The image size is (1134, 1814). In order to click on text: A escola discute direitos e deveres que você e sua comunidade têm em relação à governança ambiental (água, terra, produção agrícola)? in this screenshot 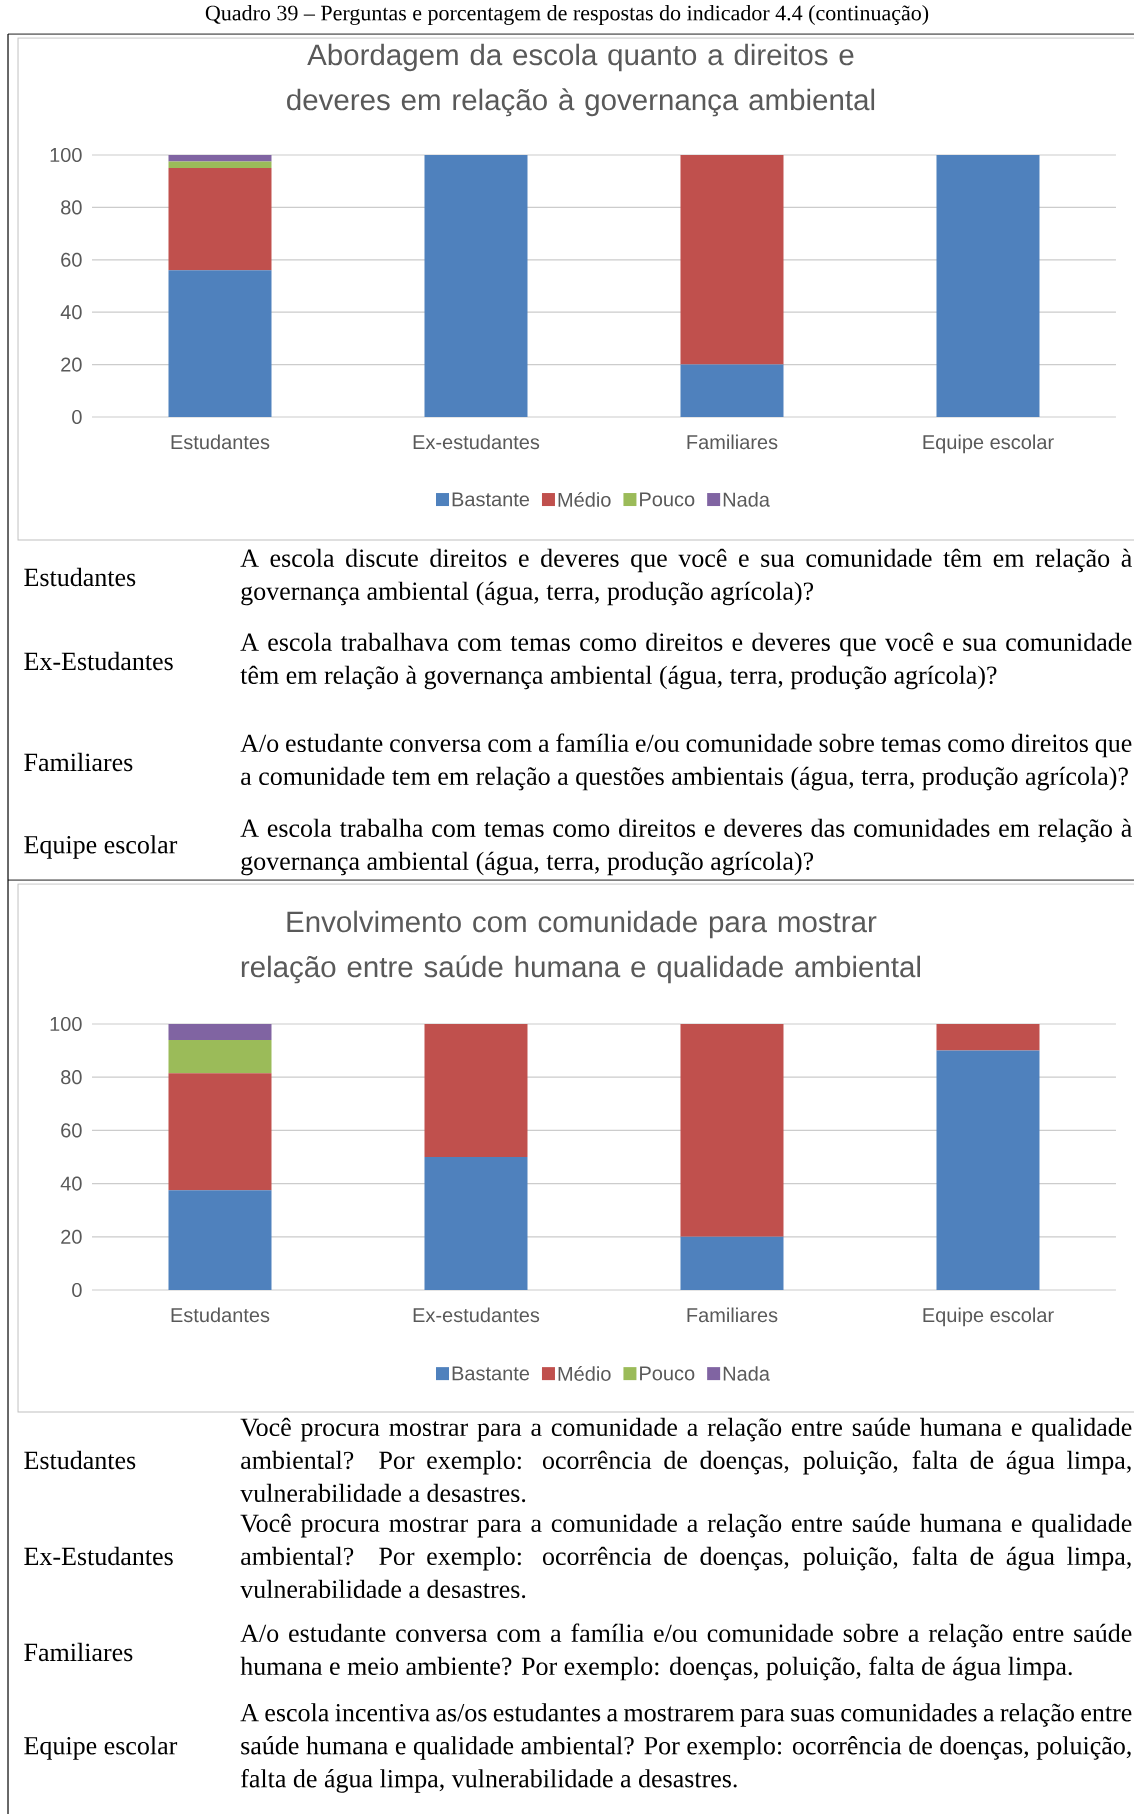, I will do `click(686, 577)`.